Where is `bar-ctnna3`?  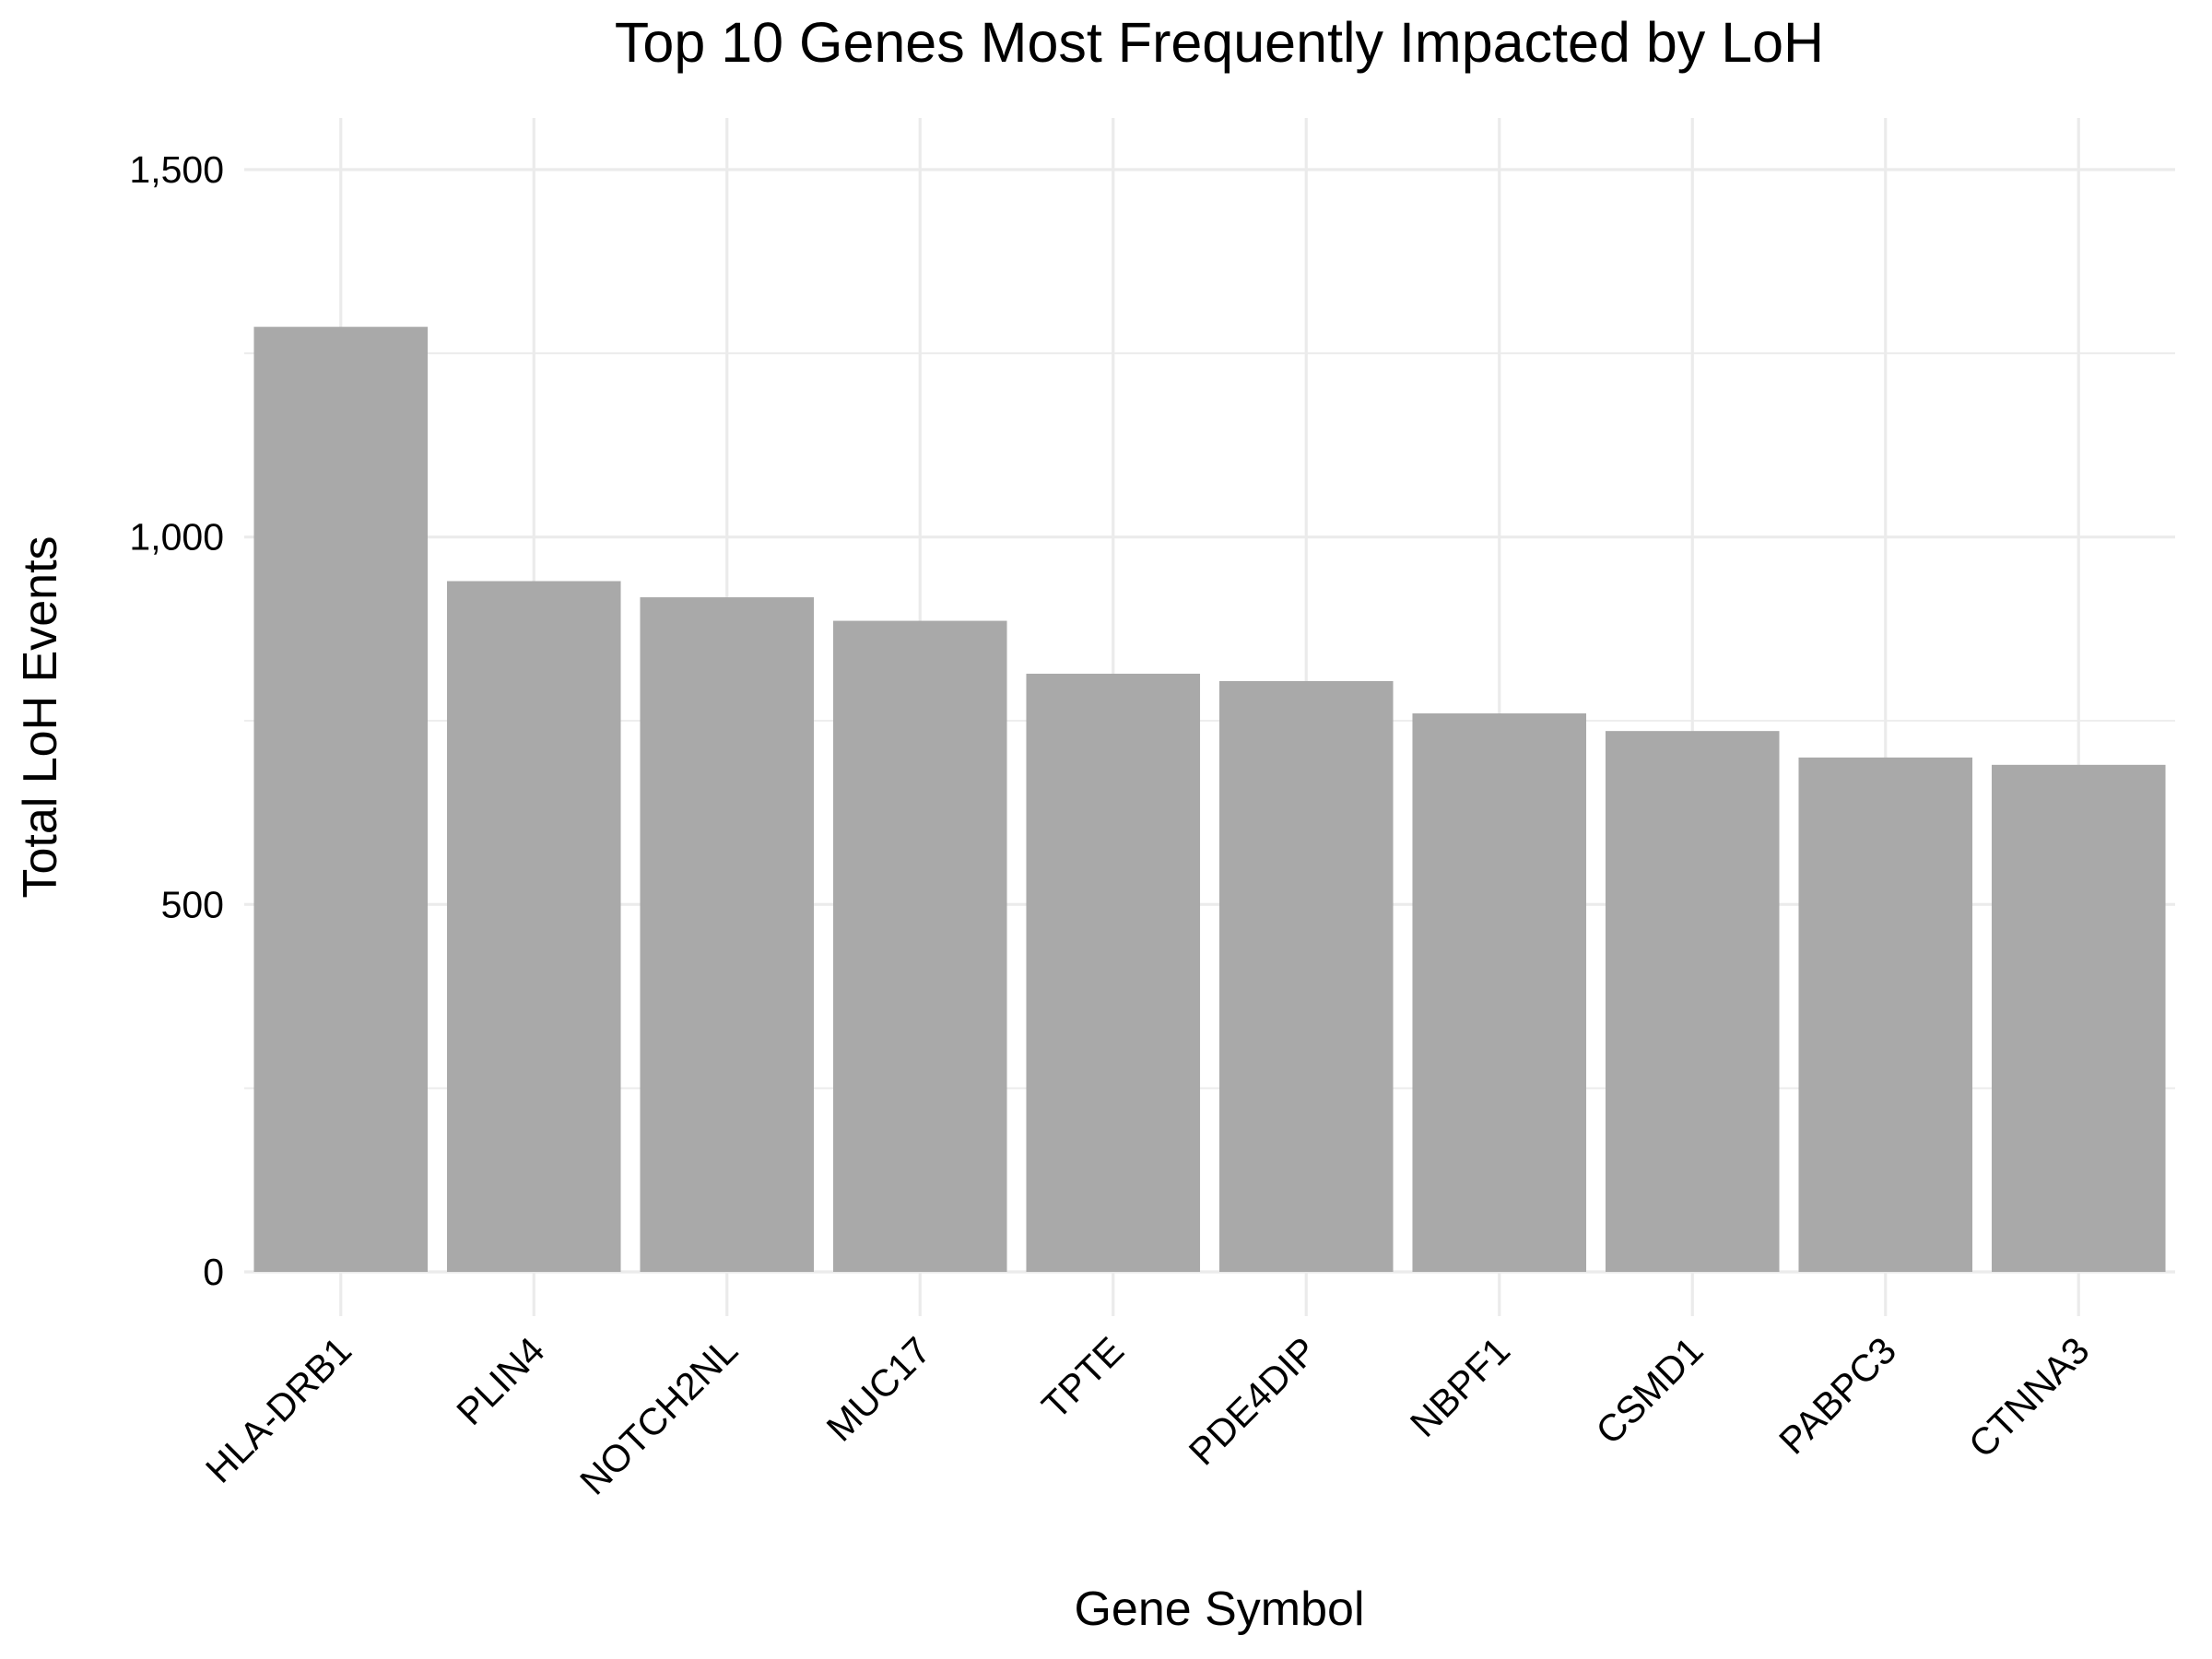
bar-ctnna3 is located at coordinates (2078, 1018).